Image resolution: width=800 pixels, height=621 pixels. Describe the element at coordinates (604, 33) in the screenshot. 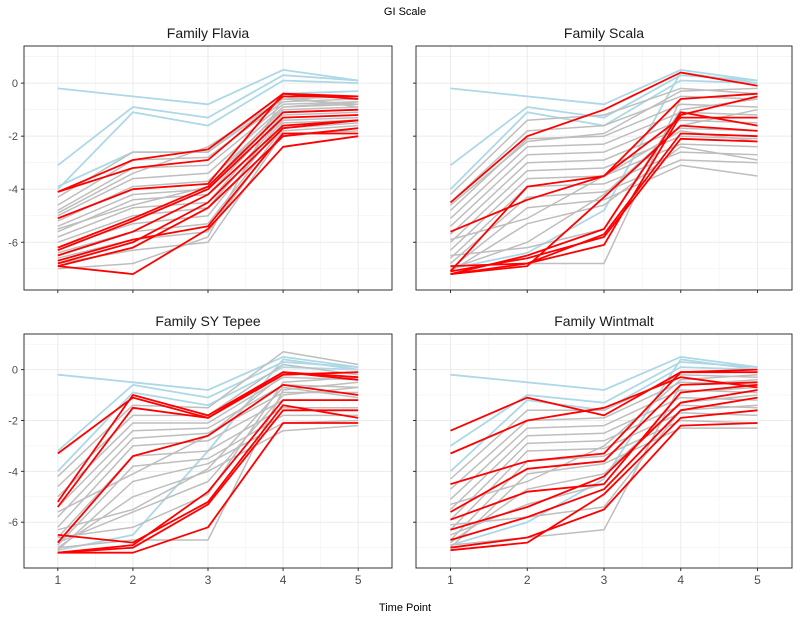

I see `panel-title: Family Scala` at that location.